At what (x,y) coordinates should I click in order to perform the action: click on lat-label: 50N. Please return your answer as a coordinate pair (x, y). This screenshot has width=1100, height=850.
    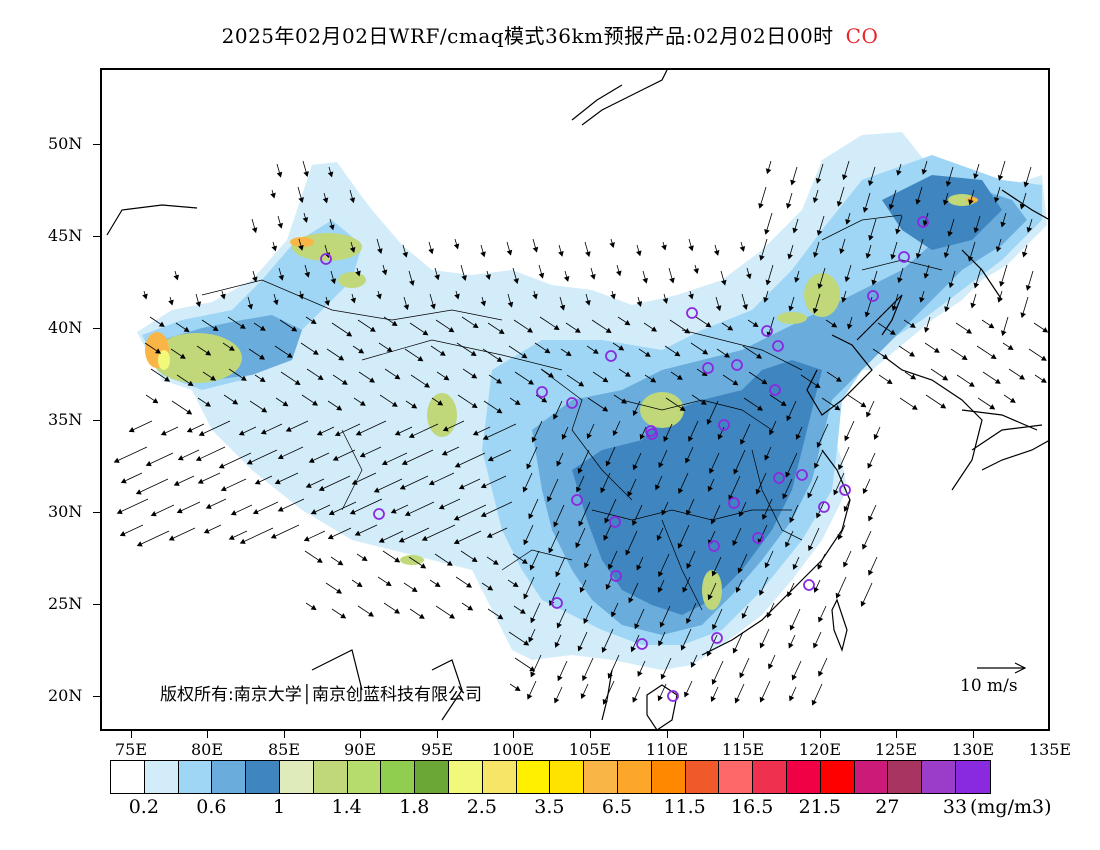
    Looking at the image, I should click on (65, 143).